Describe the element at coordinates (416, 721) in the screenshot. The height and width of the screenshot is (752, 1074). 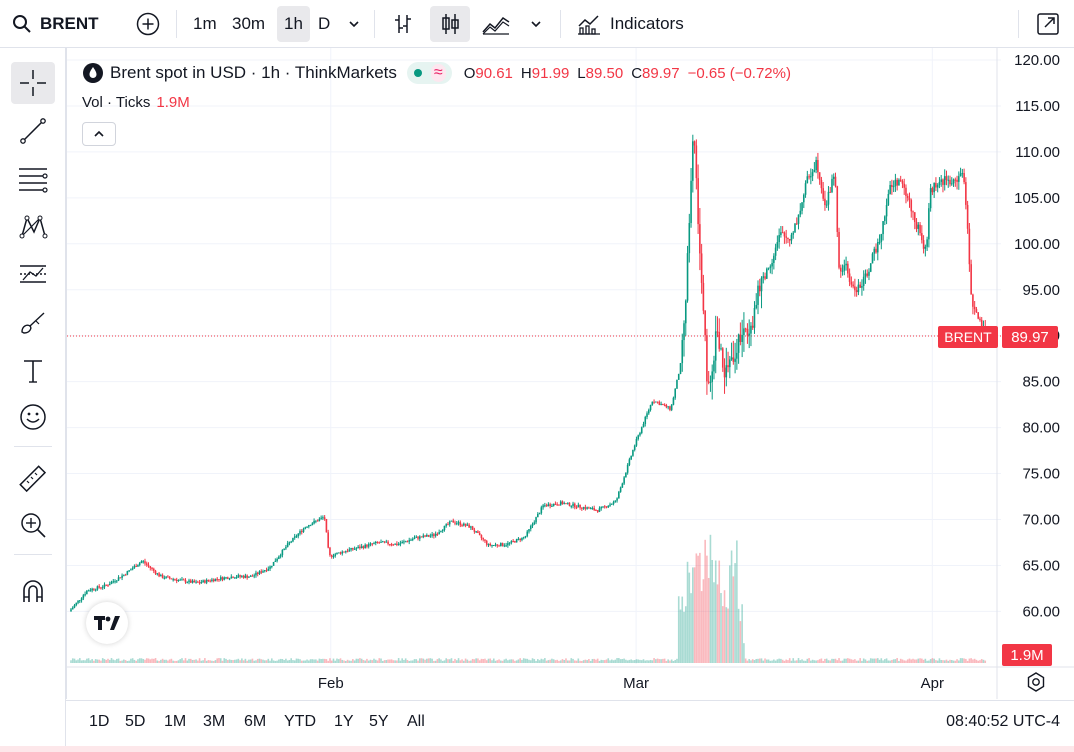
I see `range-all: All` at that location.